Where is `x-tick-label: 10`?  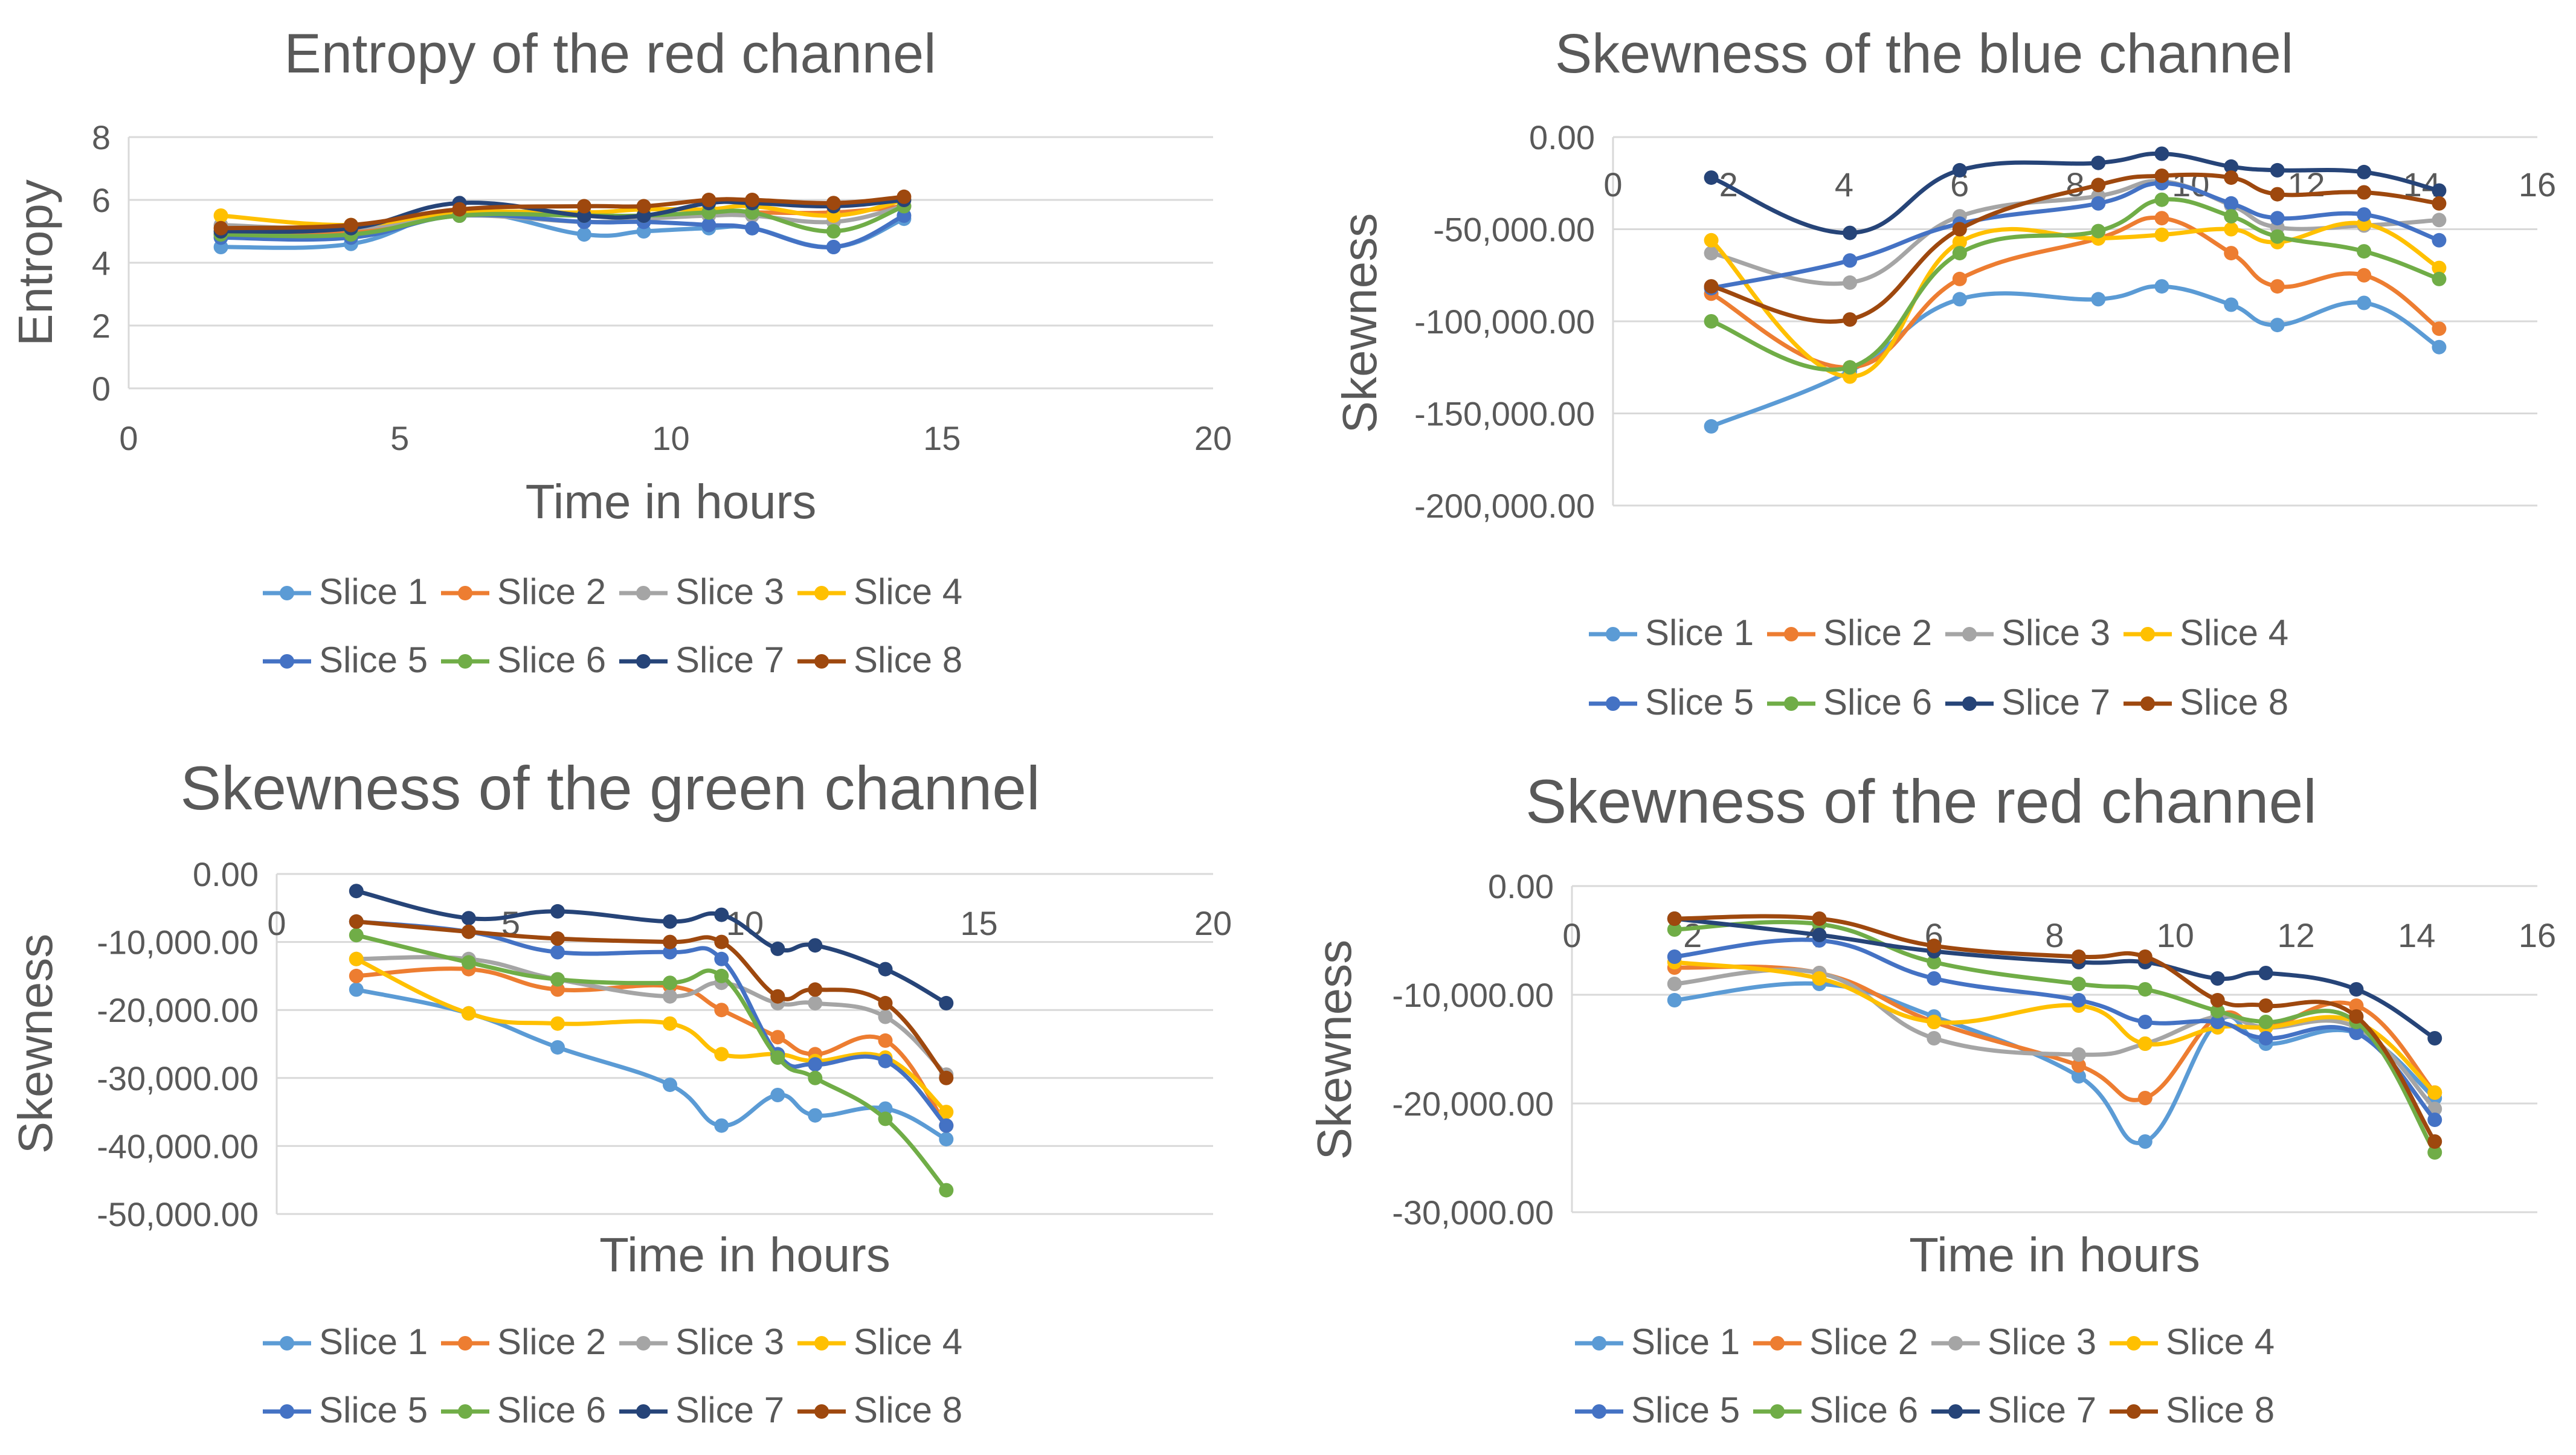 x-tick-label: 10 is located at coordinates (671, 438).